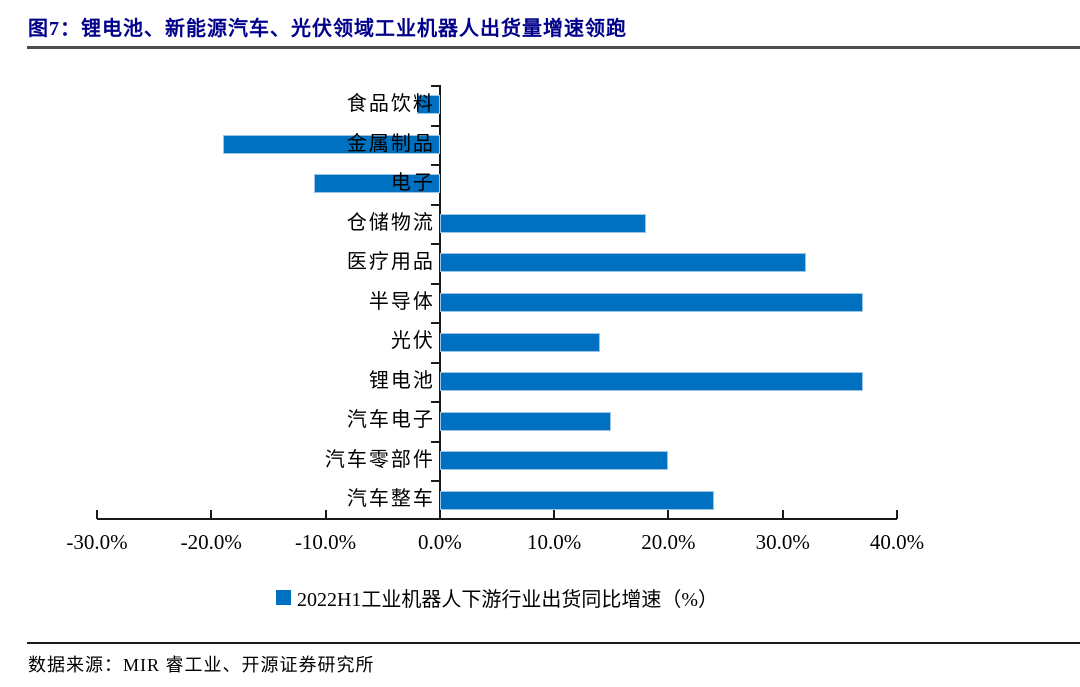  What do you see at coordinates (525, 421) in the screenshot?
I see `bar-汽车电子` at bounding box center [525, 421].